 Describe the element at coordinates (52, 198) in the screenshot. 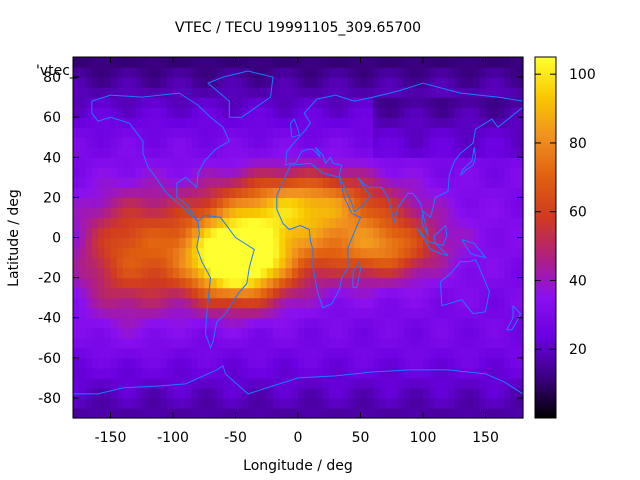

I see `y-tick-label: 20` at that location.